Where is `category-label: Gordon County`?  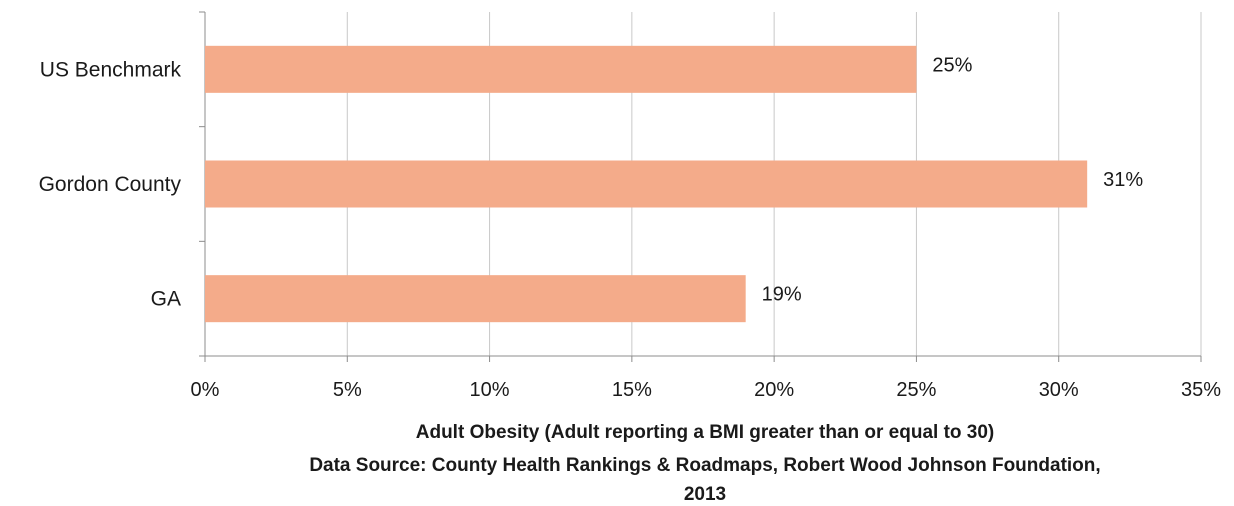
category-label: Gordon County is located at coordinates (110, 184).